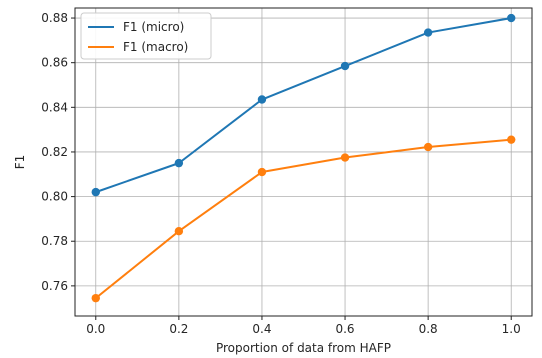 Image resolution: width=542 pixels, height=358 pixels. What do you see at coordinates (20, 162) in the screenshot?
I see `y-axis-label: F1` at bounding box center [20, 162].